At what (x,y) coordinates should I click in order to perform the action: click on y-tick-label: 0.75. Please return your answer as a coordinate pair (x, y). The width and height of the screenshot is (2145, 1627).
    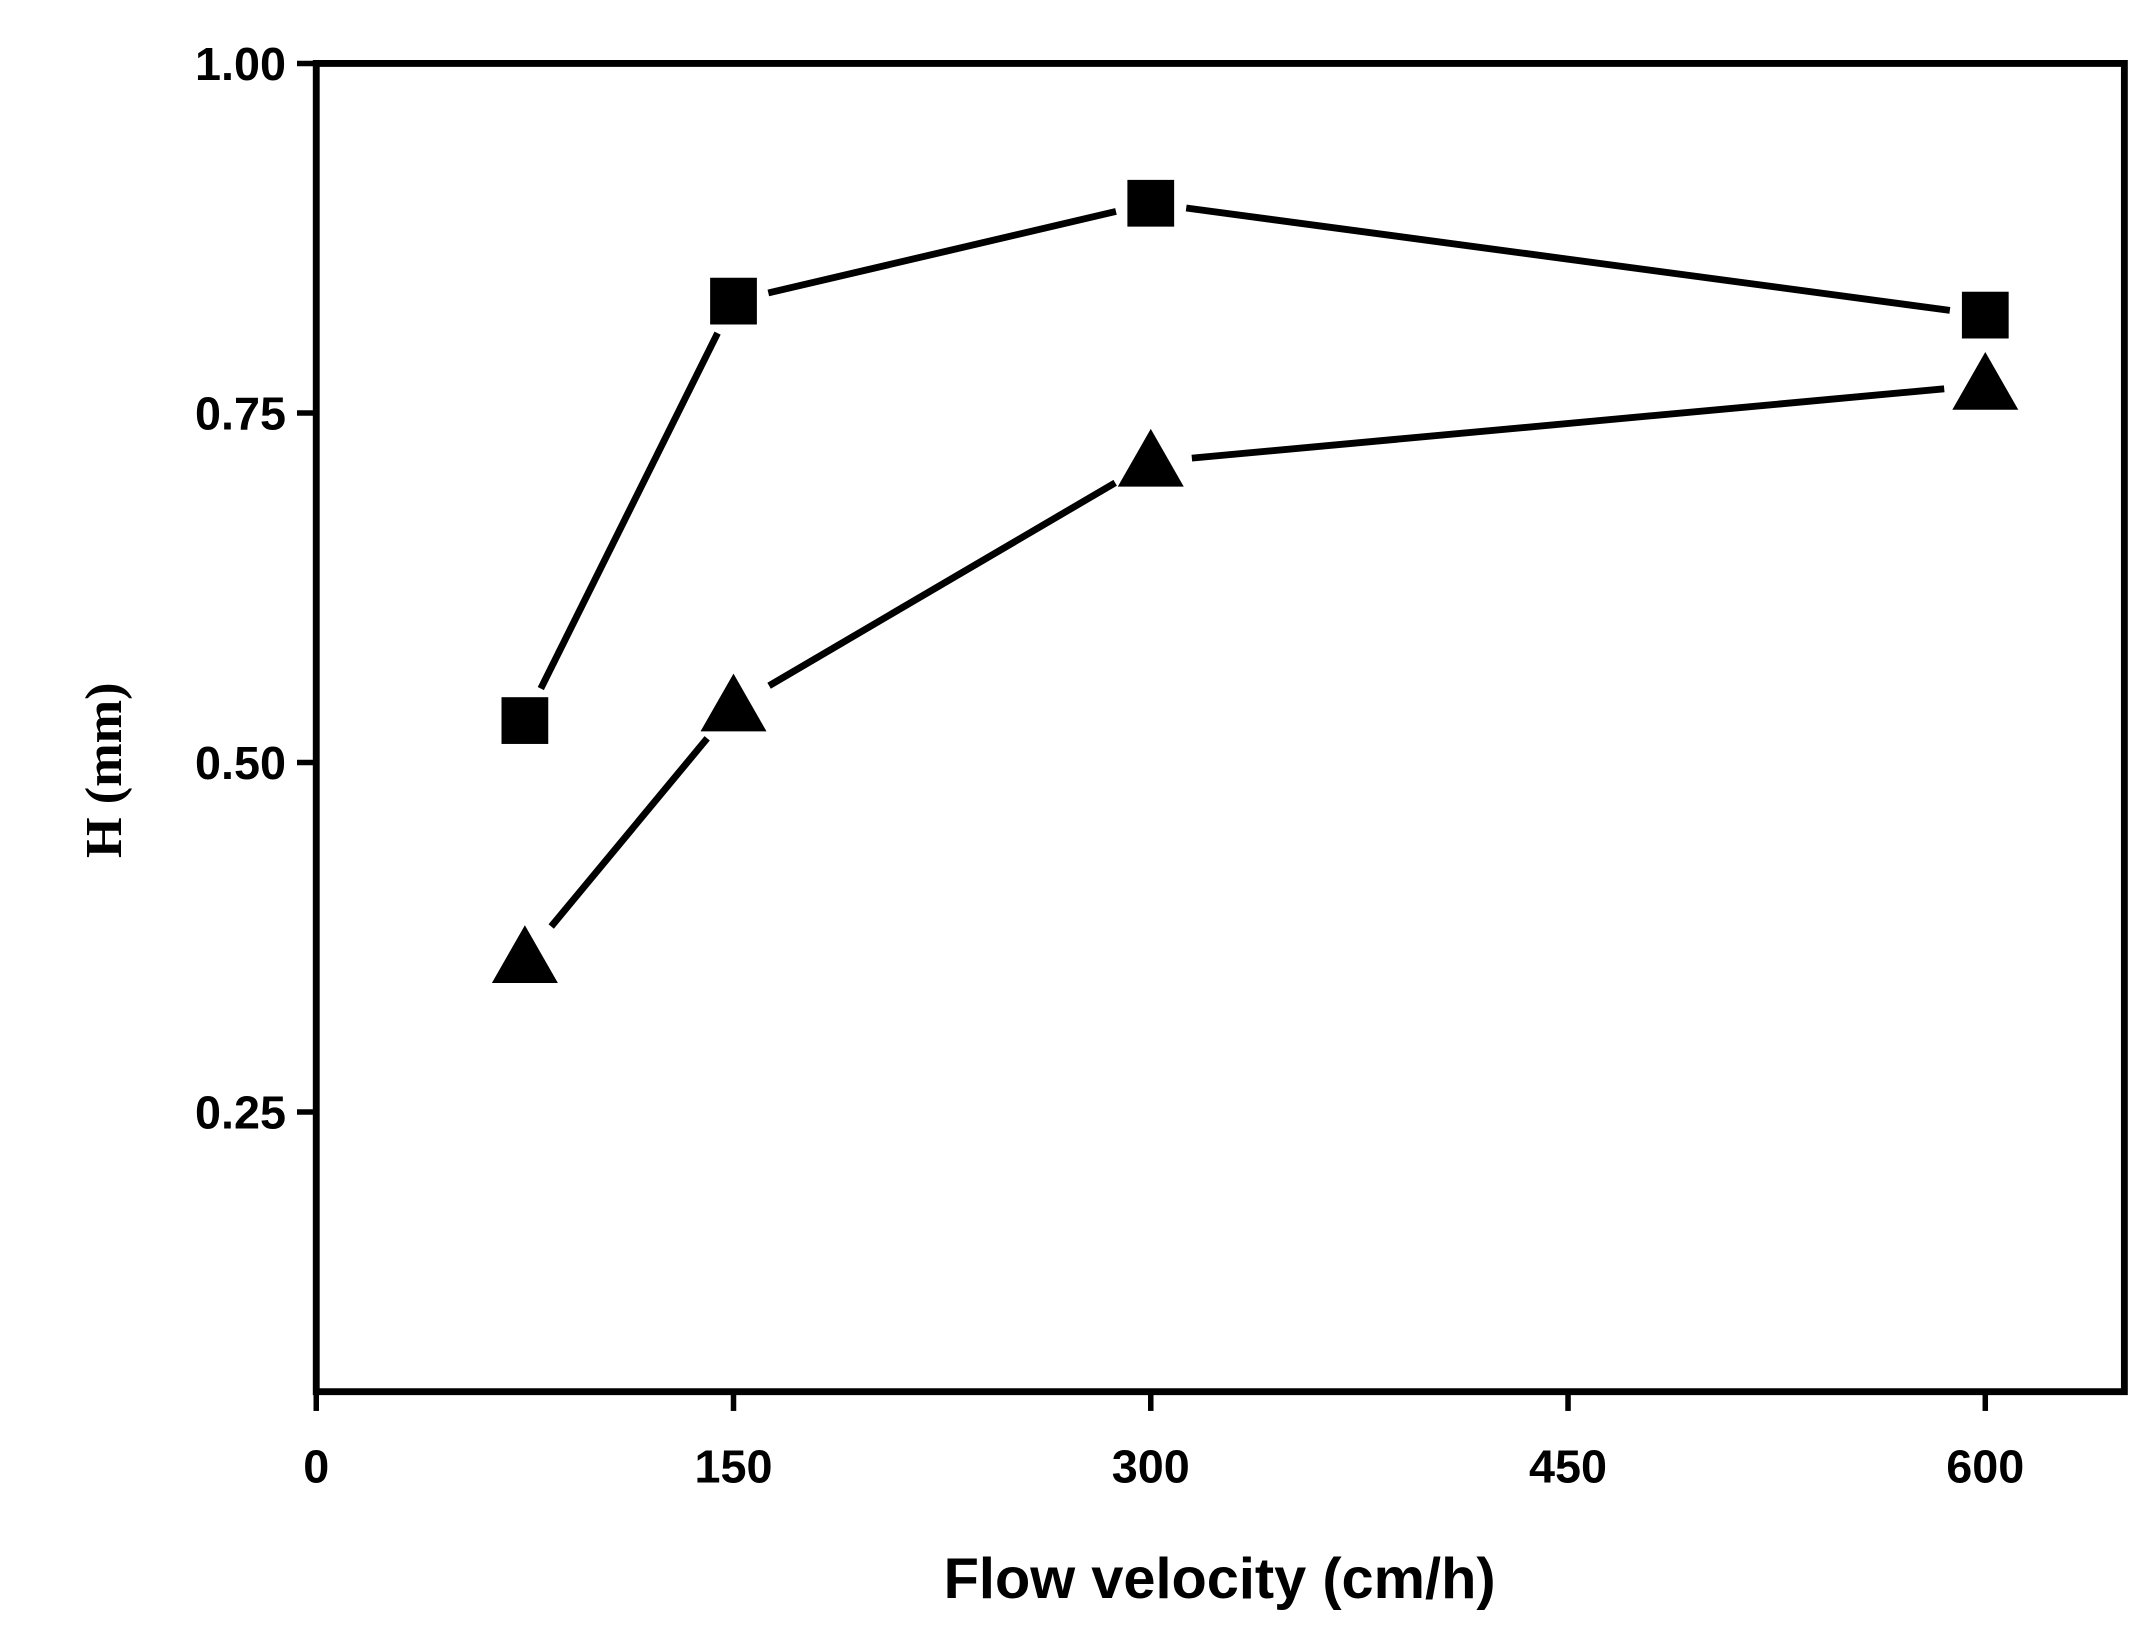
    Looking at the image, I should click on (240, 413).